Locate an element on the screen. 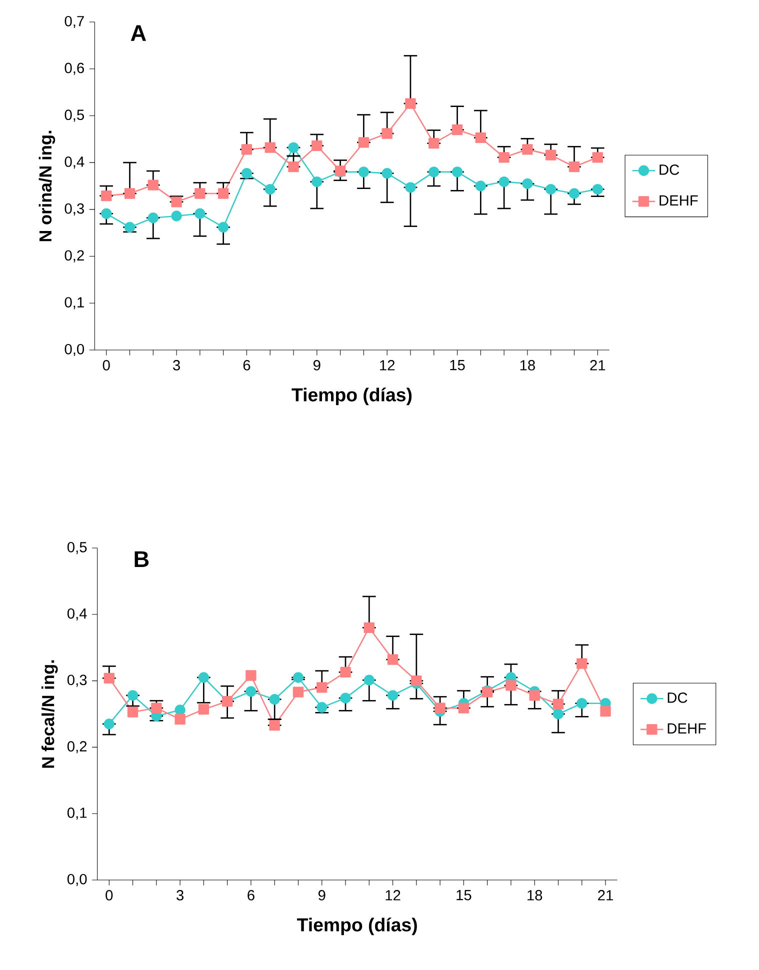 The height and width of the screenshot is (970, 759). x-tick-label: 15 is located at coordinates (464, 895).